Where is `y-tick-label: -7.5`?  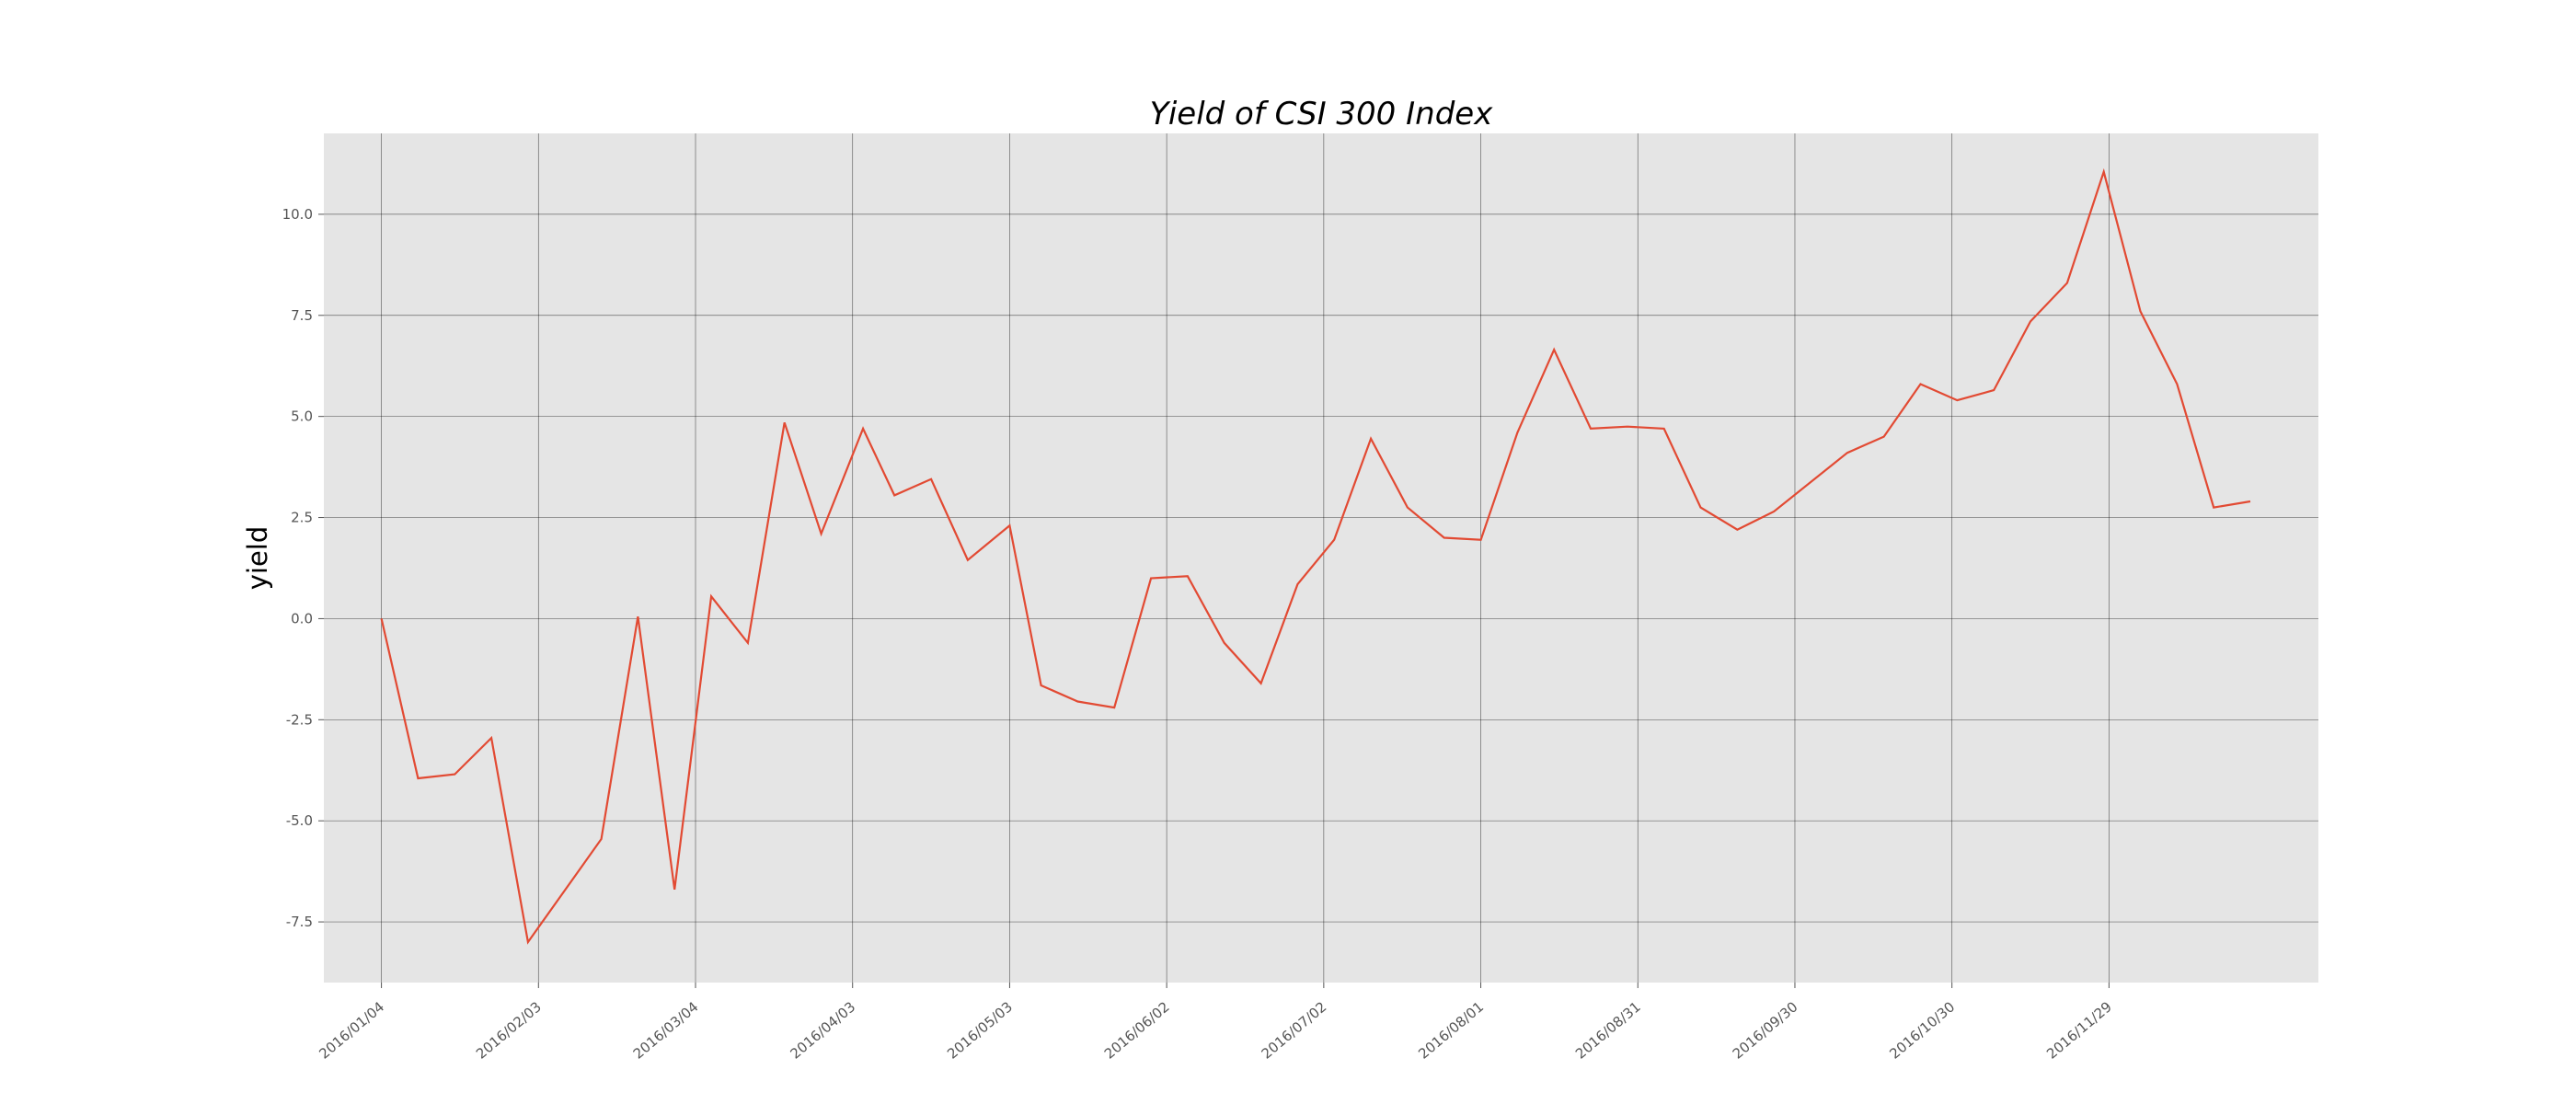 y-tick-label: -7.5 is located at coordinates (299, 922).